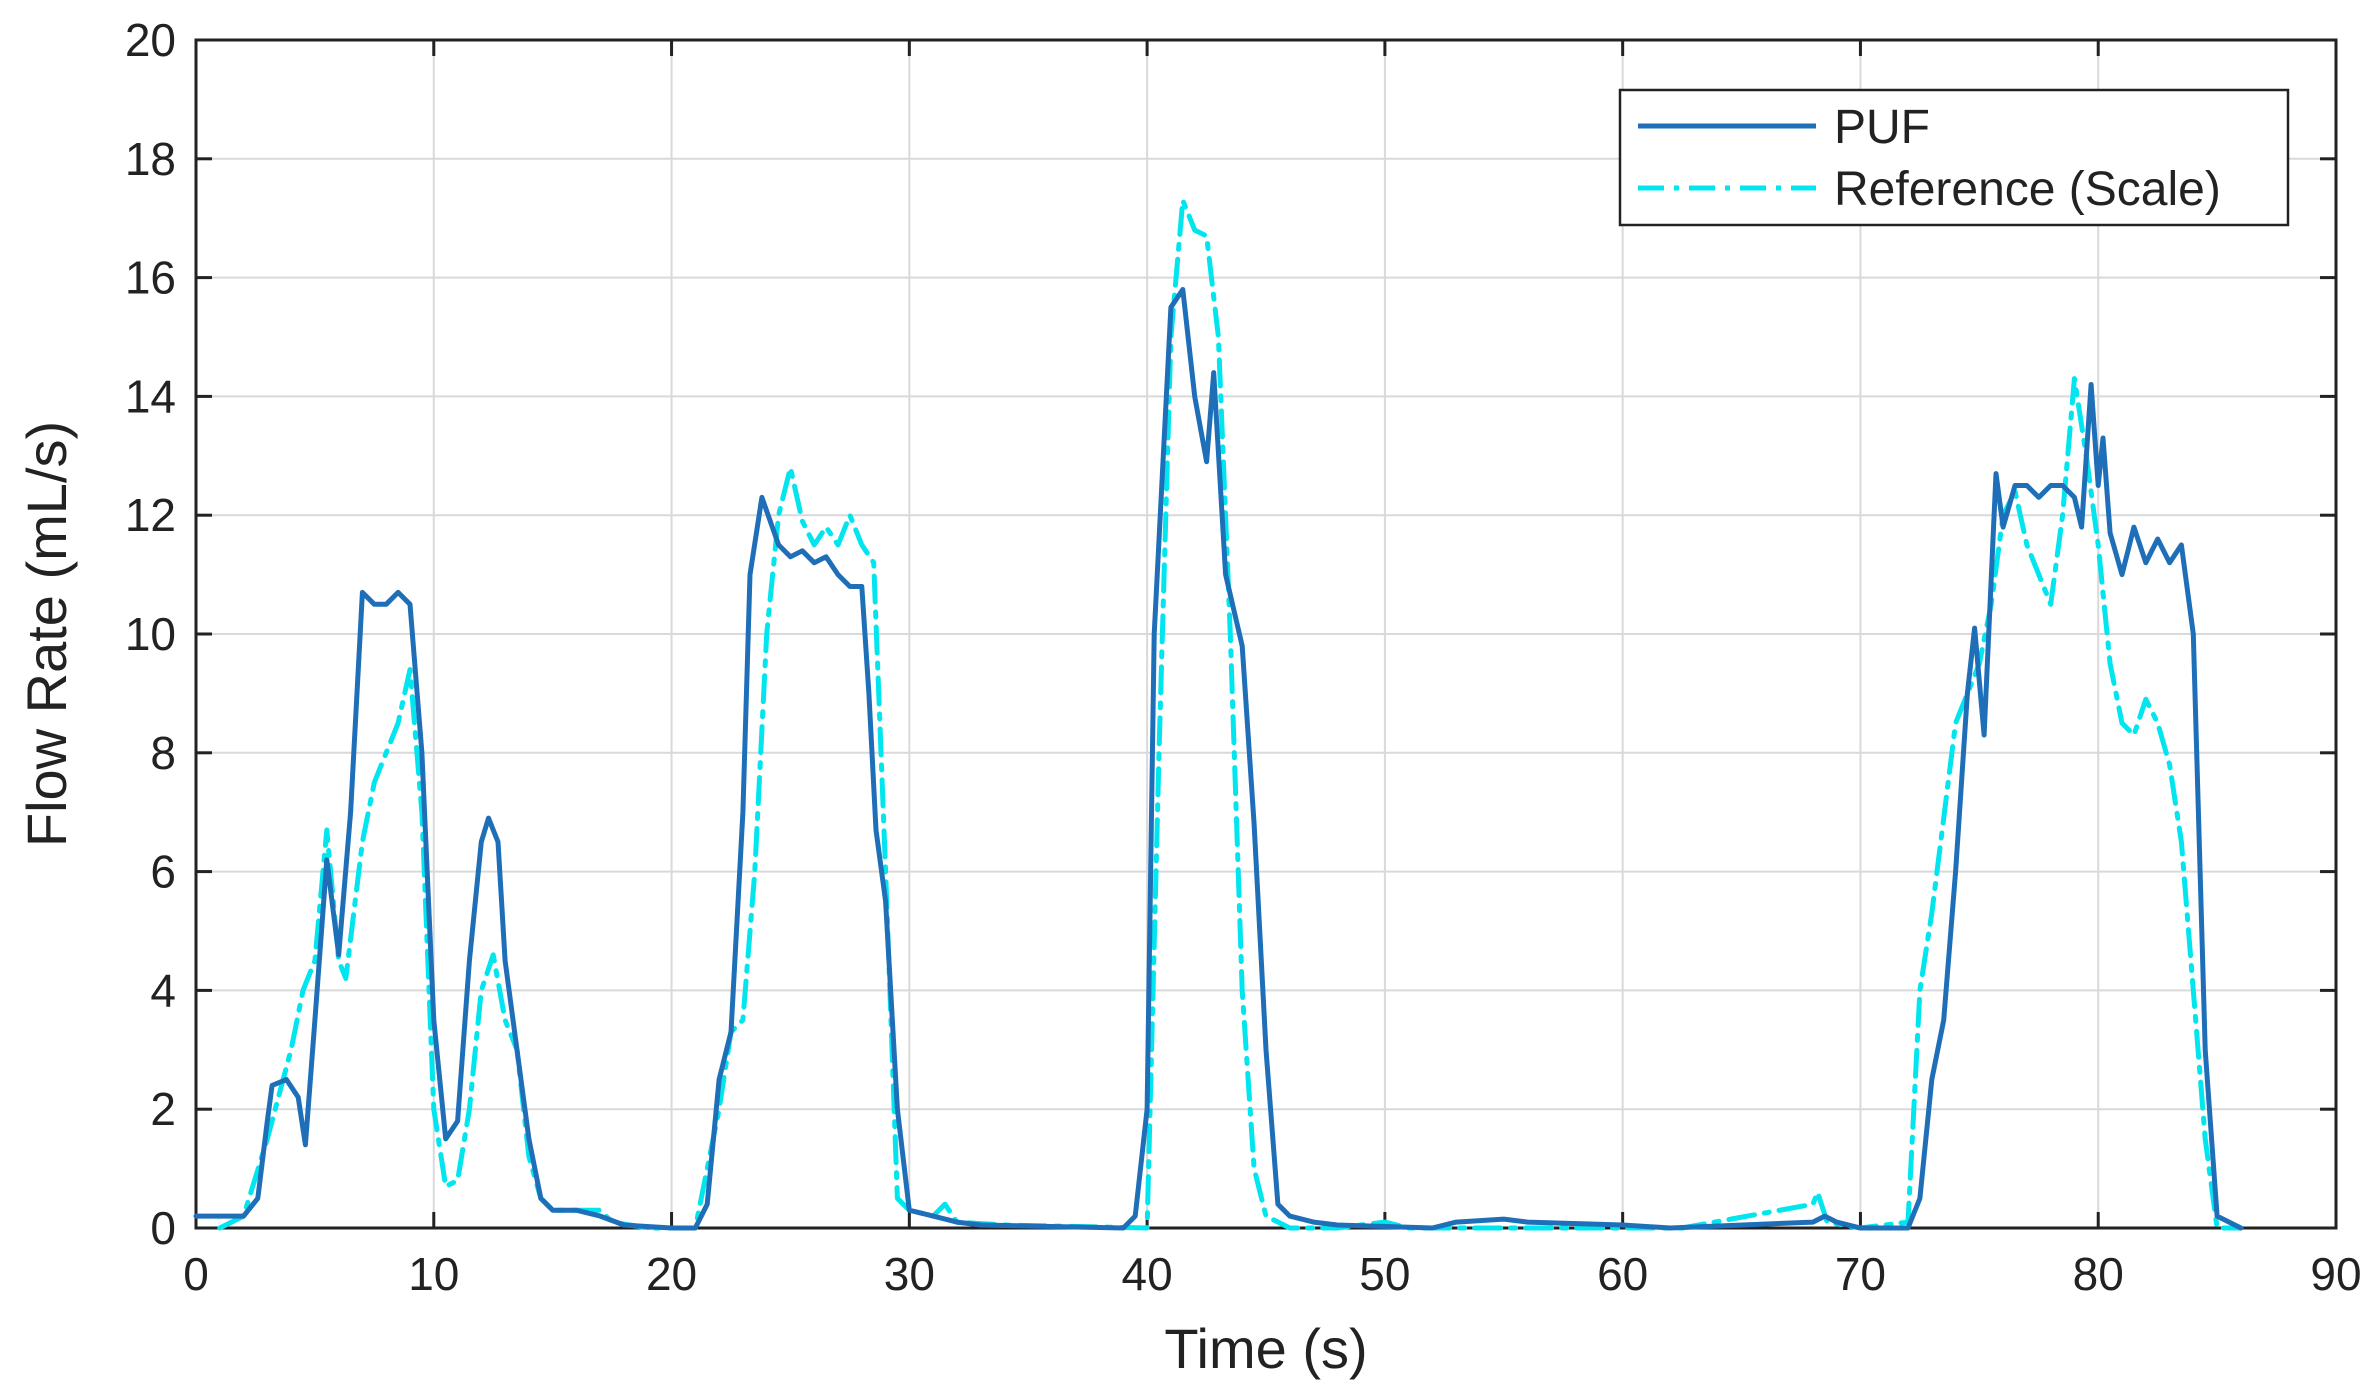  What do you see at coordinates (1622, 1274) in the screenshot?
I see `x-tick-label-6: 60` at bounding box center [1622, 1274].